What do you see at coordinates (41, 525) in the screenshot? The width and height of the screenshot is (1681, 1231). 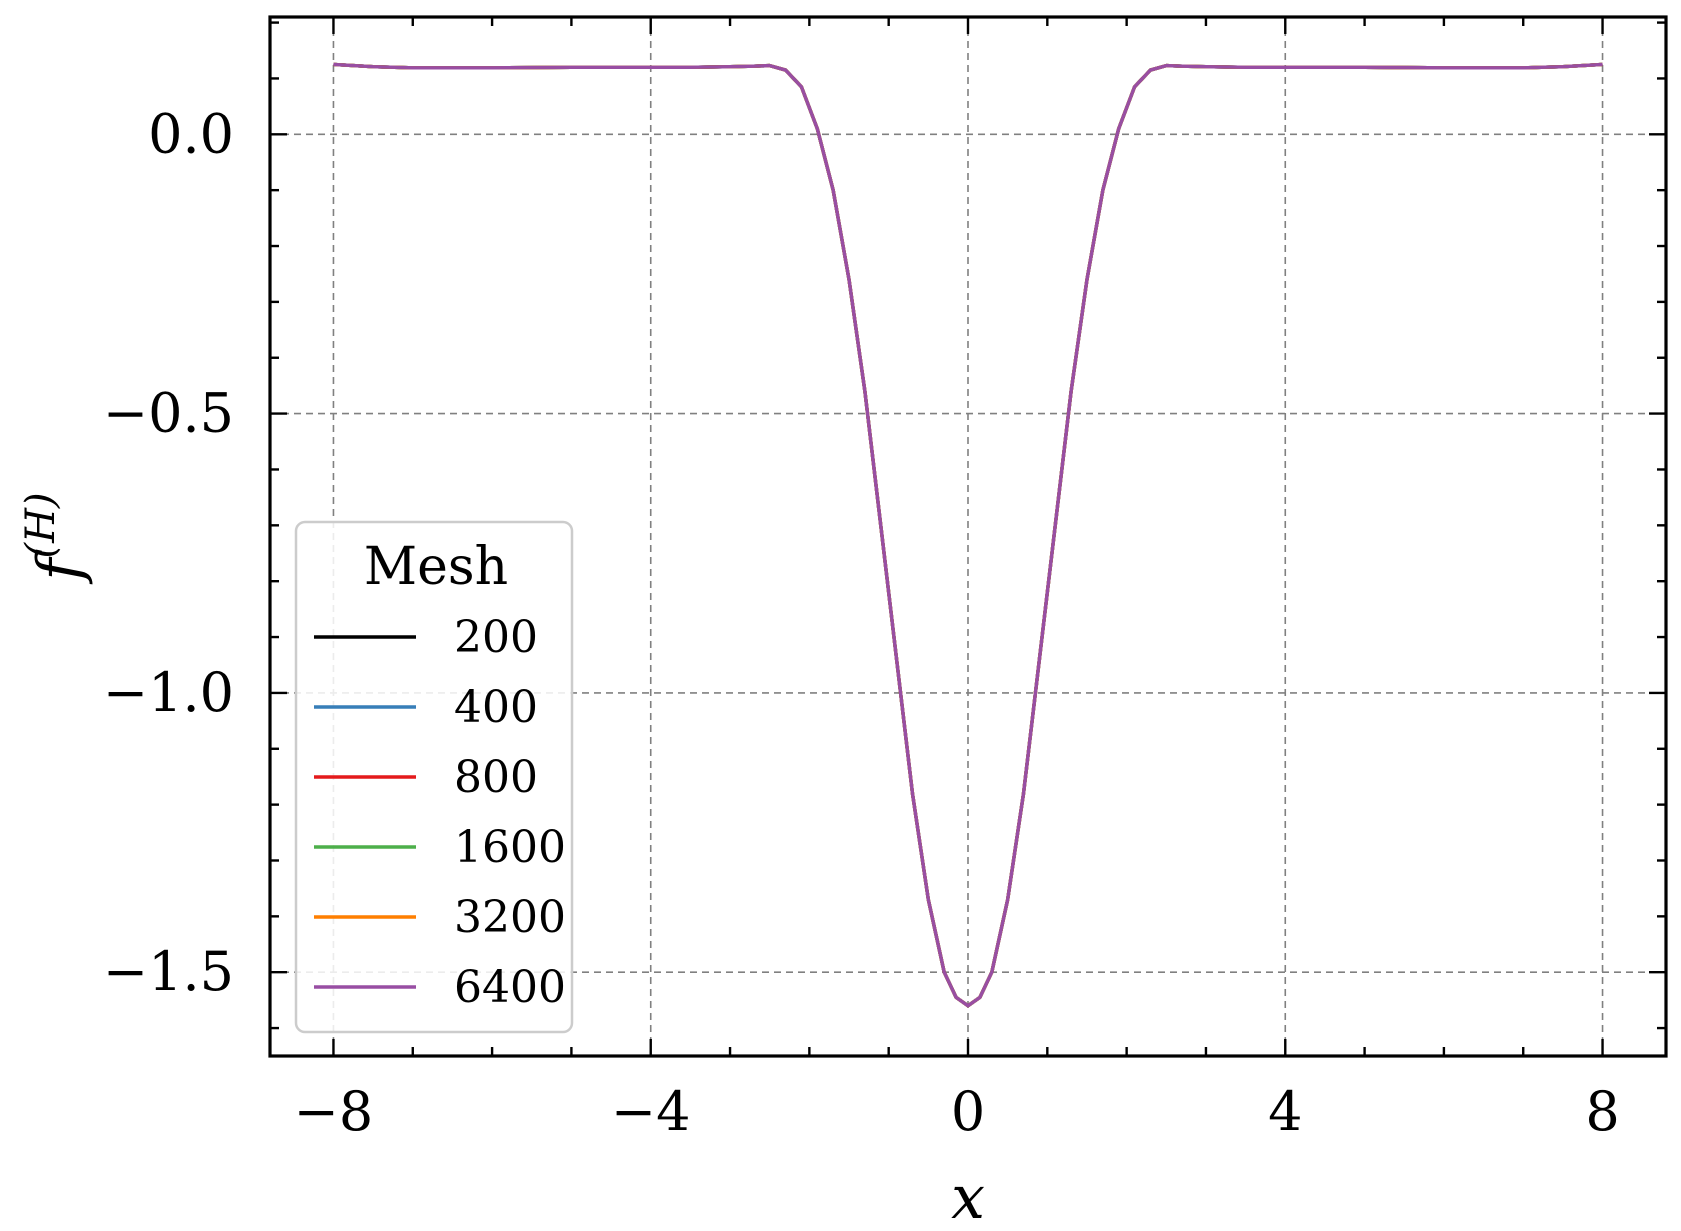 I see `y-axis-label-superscript: (H)` at bounding box center [41, 525].